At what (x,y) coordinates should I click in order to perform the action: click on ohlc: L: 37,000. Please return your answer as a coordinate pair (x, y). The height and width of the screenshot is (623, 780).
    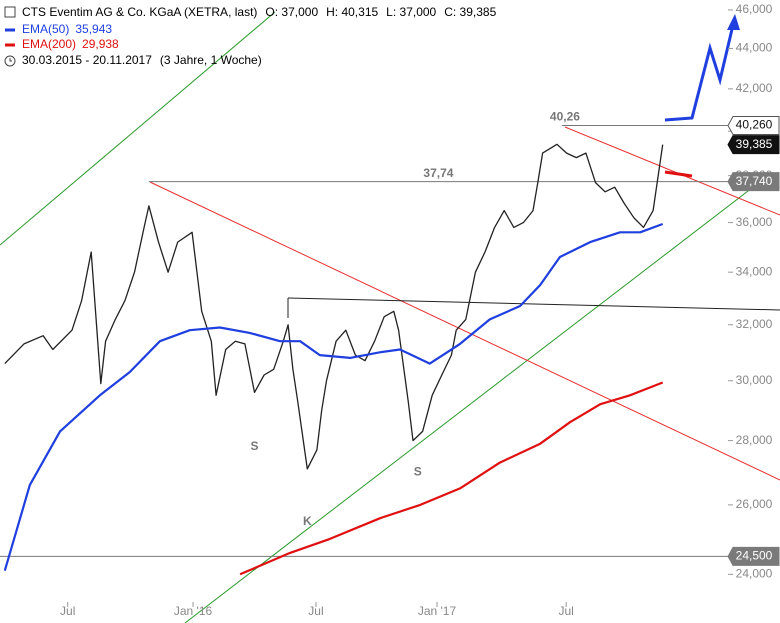
    Looking at the image, I should click on (411, 12).